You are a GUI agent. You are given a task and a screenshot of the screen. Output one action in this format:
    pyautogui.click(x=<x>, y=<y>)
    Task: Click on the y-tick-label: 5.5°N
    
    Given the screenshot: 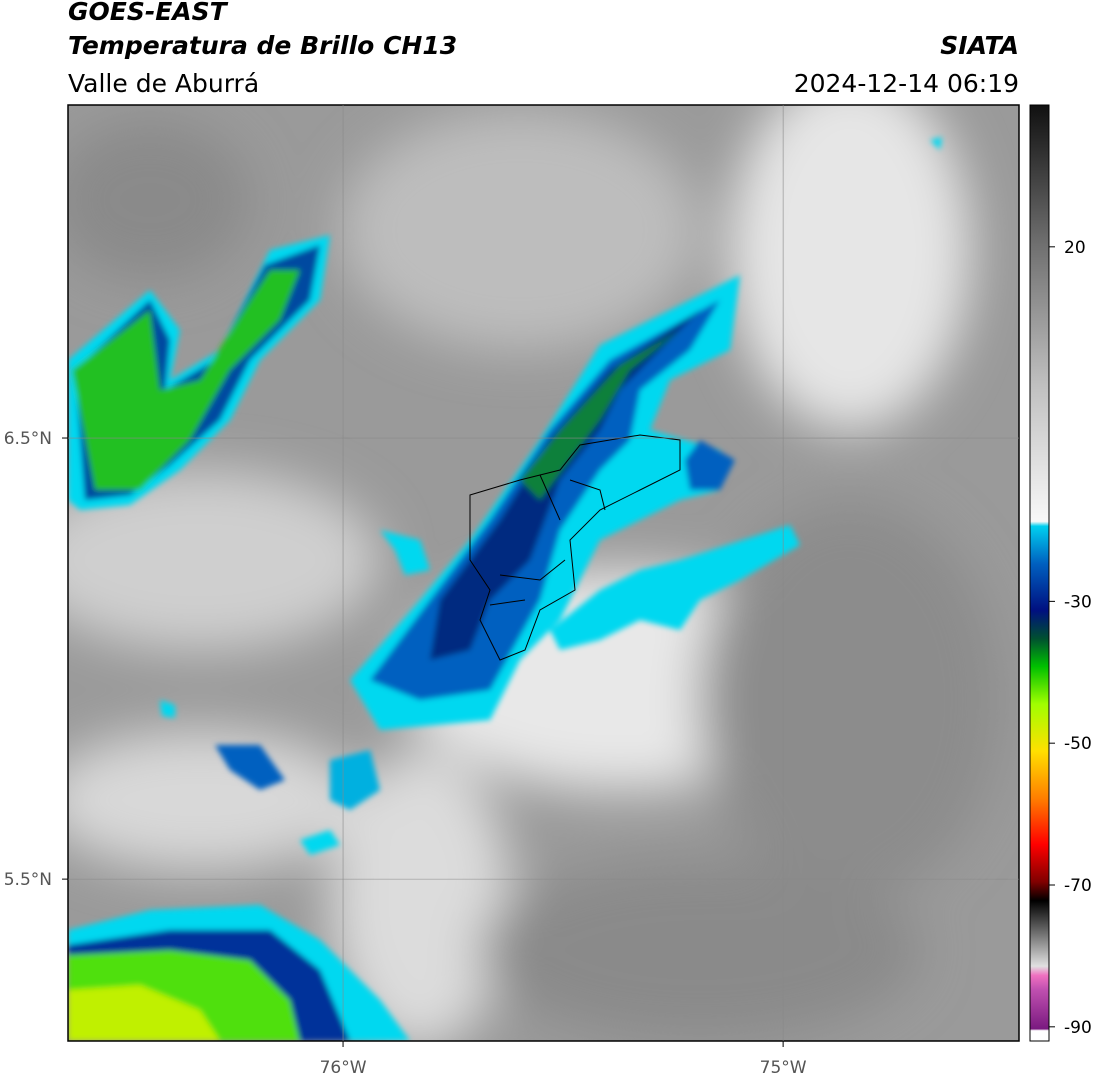 What is the action you would take?
    pyautogui.click(x=28, y=880)
    